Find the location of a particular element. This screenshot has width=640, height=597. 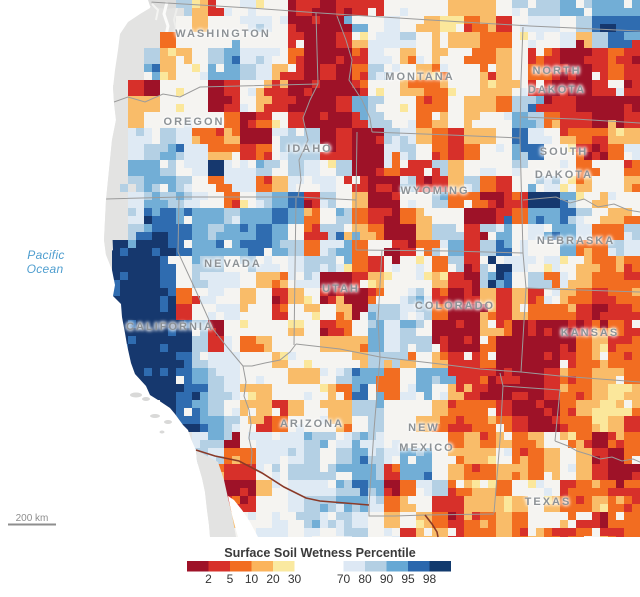

svg-text: OREGON is located at coordinates (194, 122).